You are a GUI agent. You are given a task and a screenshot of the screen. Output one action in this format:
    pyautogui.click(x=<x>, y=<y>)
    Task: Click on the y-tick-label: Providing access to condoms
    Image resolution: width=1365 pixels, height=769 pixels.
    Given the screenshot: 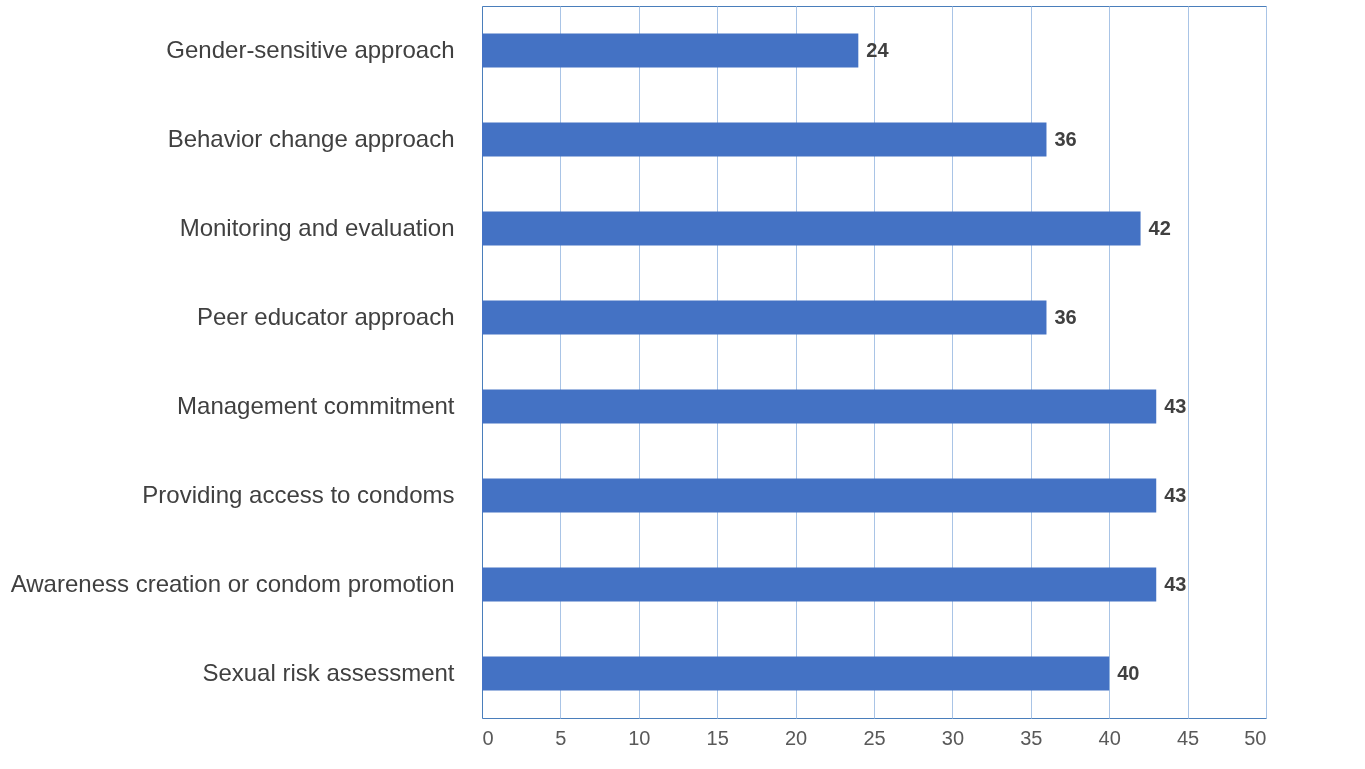 What is the action you would take?
    pyautogui.click(x=298, y=494)
    